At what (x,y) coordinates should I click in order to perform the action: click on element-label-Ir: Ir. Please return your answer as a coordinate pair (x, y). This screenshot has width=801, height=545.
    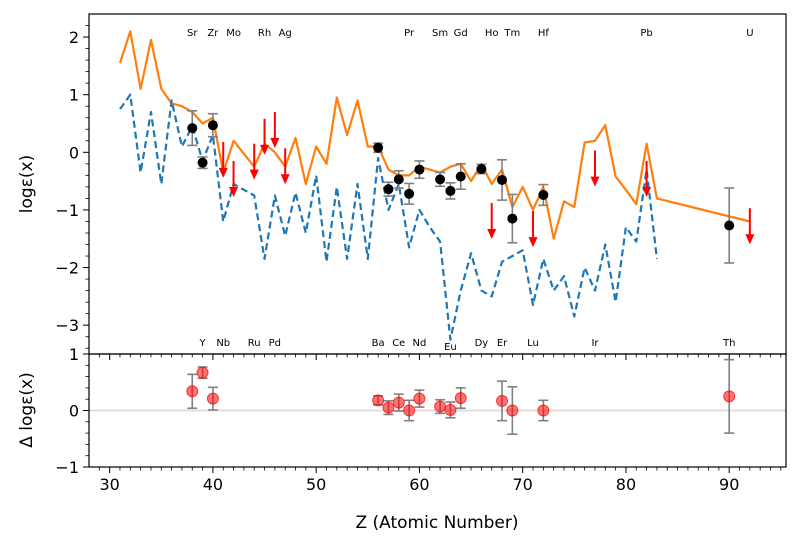
    Looking at the image, I should click on (595, 343).